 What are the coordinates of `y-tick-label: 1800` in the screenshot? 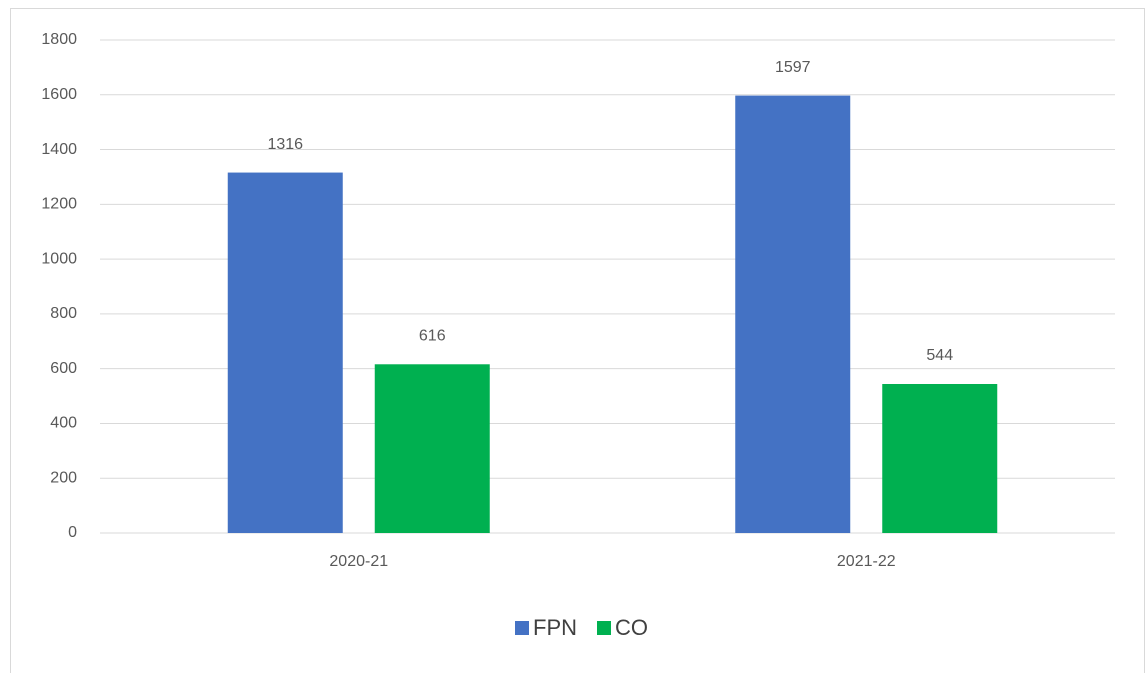 It's located at (59, 39).